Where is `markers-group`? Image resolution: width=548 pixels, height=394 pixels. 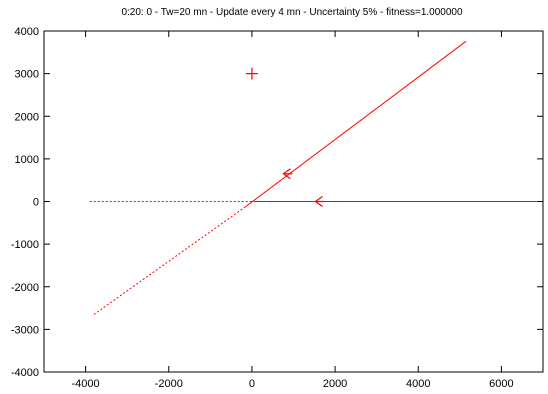 markers-group is located at coordinates (285, 137).